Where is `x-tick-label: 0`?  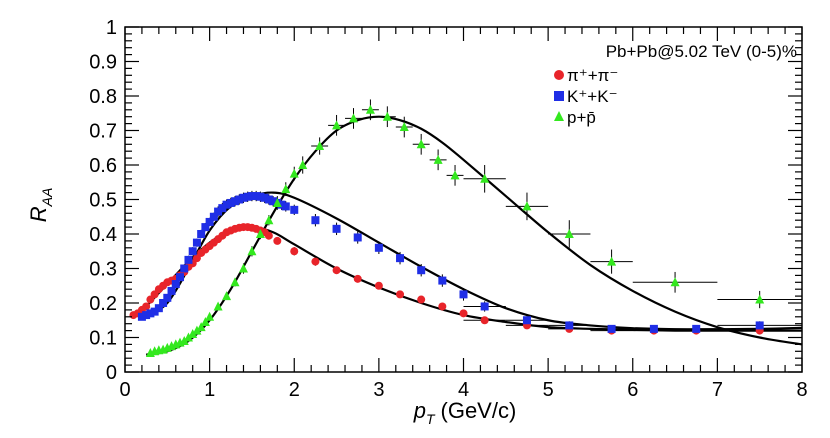
x-tick-label: 0 is located at coordinates (124, 390).